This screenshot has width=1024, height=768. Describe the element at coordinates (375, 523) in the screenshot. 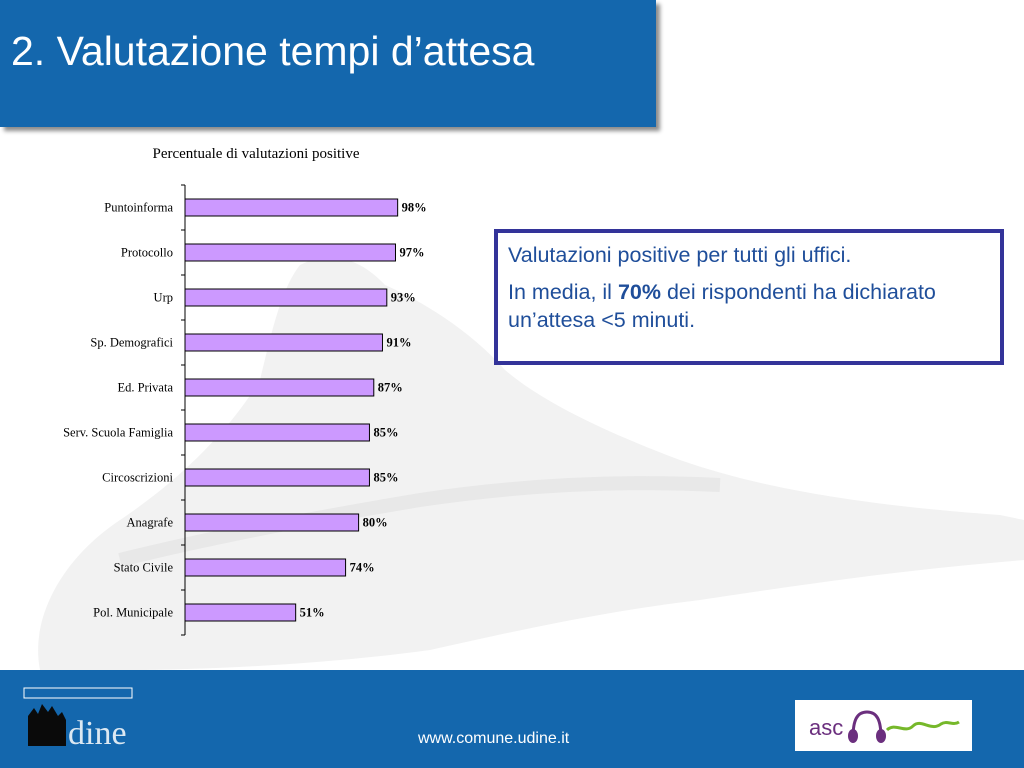

I see `data-label: 80%` at that location.